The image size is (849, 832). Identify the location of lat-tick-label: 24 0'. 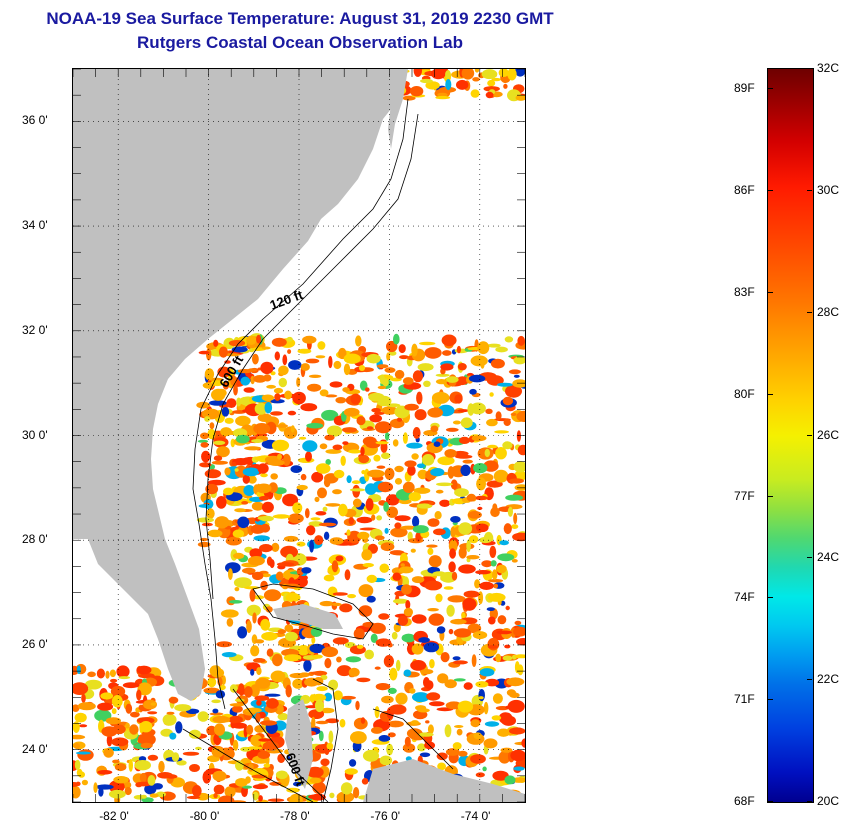
(35, 748).